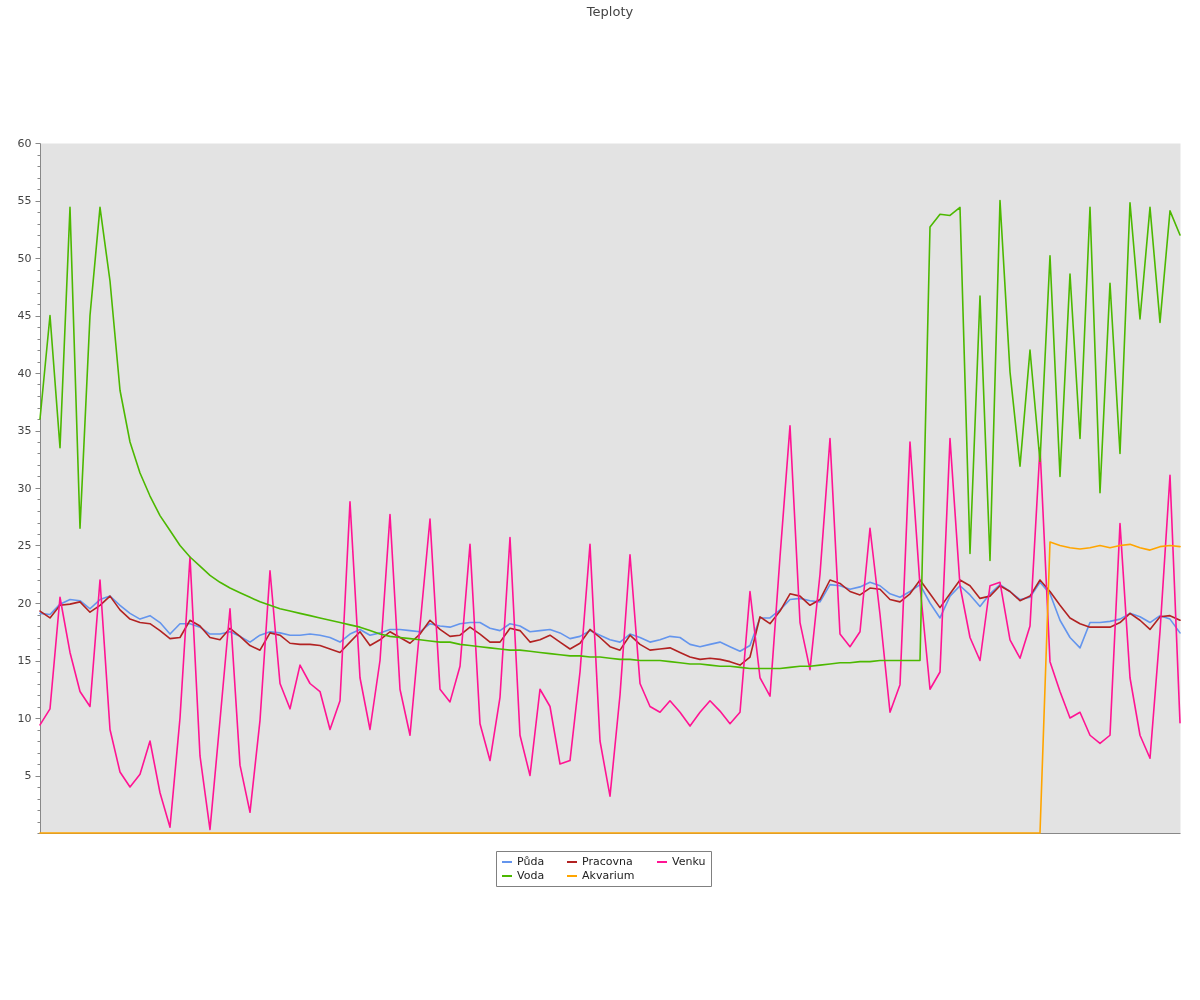  I want to click on y-tick-label: 50, so click(24, 258).